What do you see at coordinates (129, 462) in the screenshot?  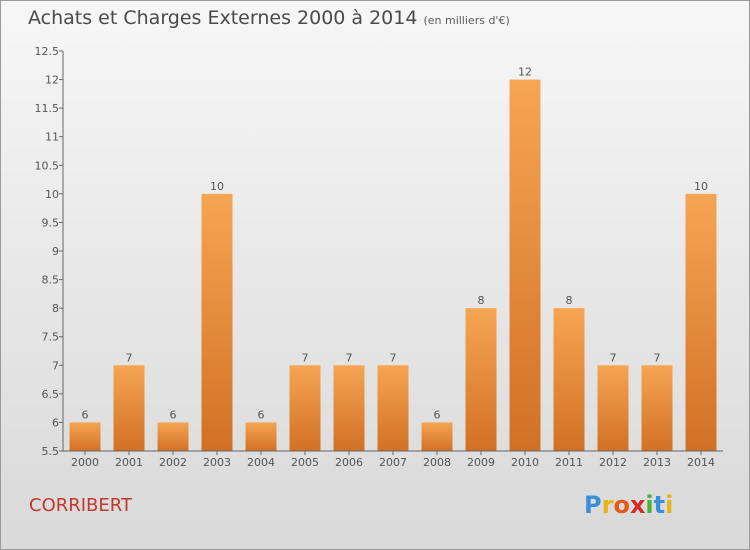 I see `x-tick-label: 2001` at bounding box center [129, 462].